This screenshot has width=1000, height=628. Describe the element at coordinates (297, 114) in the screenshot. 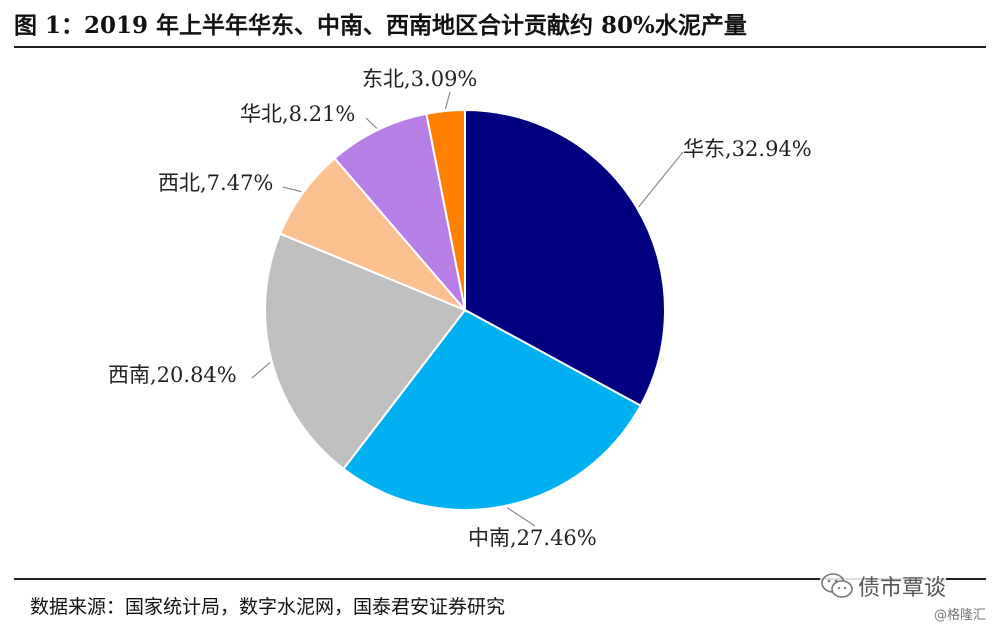

I see `slice-label-4: 华北,8.21%` at that location.